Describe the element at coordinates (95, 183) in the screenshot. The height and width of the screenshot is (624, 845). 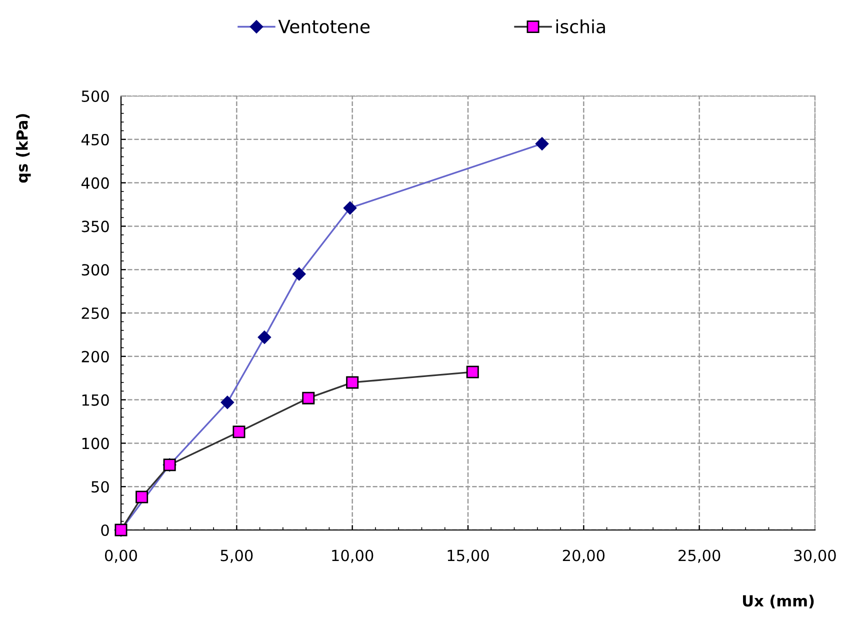
I see `y-tick-label: 400` at that location.